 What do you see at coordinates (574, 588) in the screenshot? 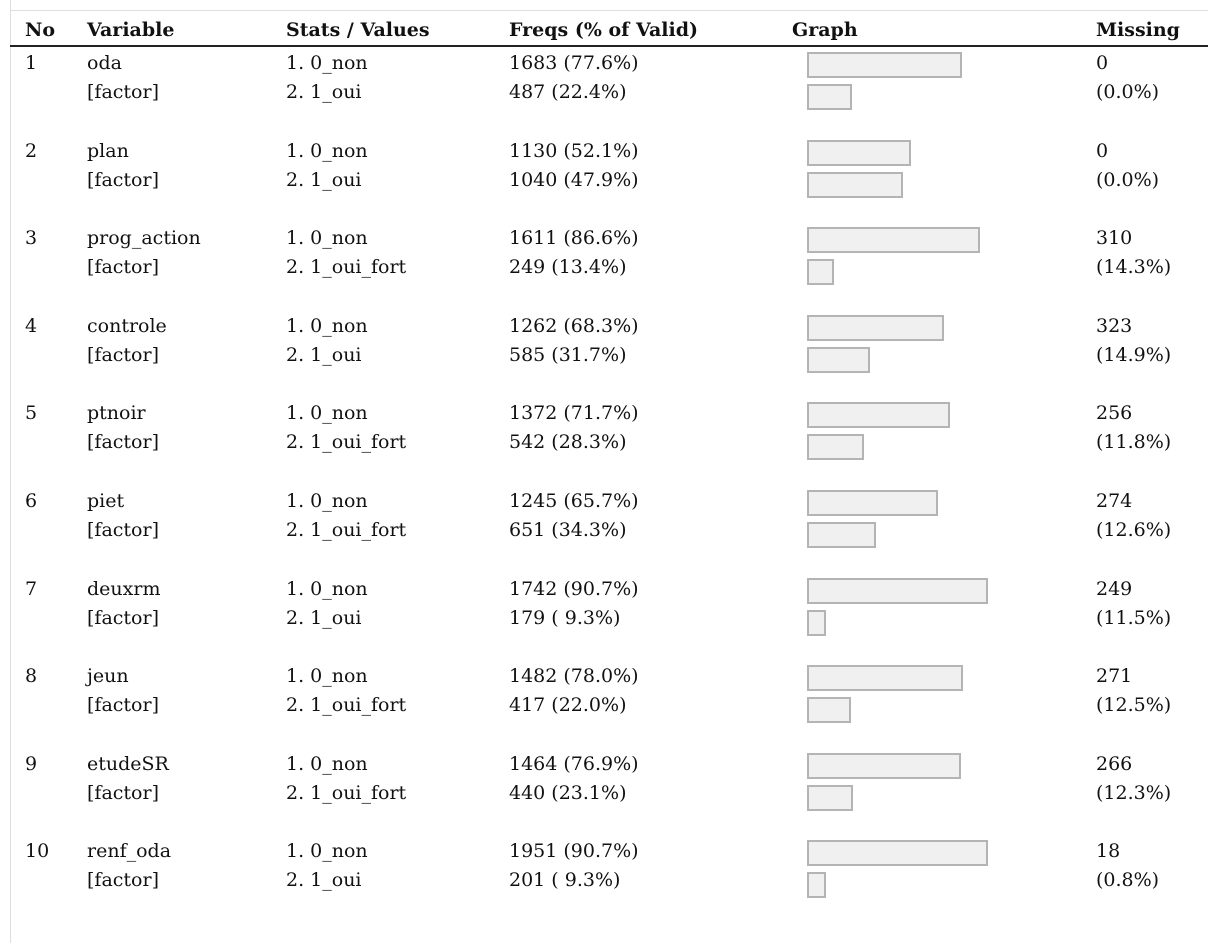
I see `freq-value: 1742 (90.7%)` at bounding box center [574, 588].